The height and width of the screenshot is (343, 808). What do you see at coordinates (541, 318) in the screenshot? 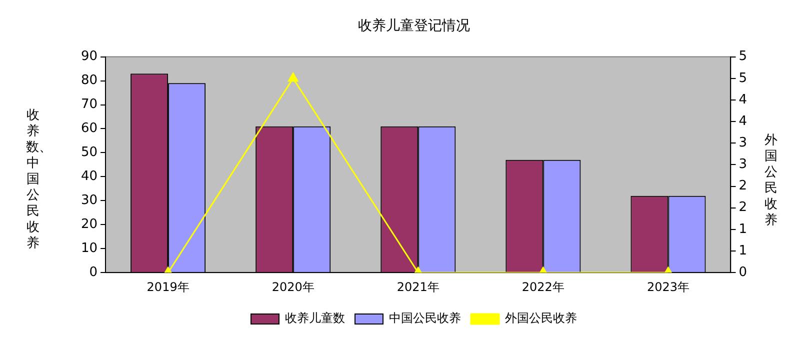
I see `legend-label: 外国公民收养` at bounding box center [541, 318].